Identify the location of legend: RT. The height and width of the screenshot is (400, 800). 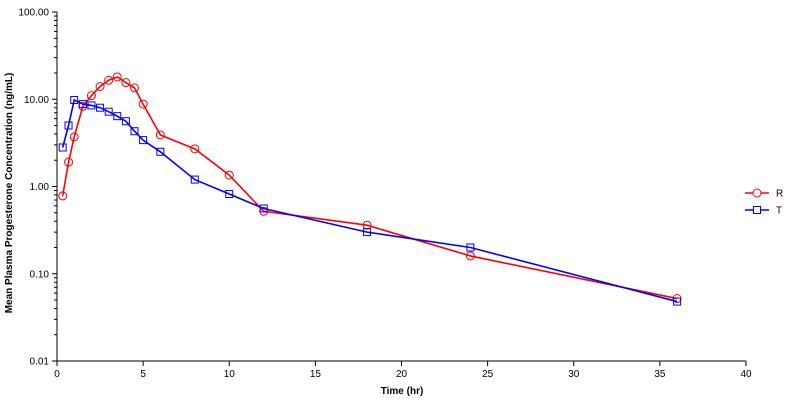
(764, 202).